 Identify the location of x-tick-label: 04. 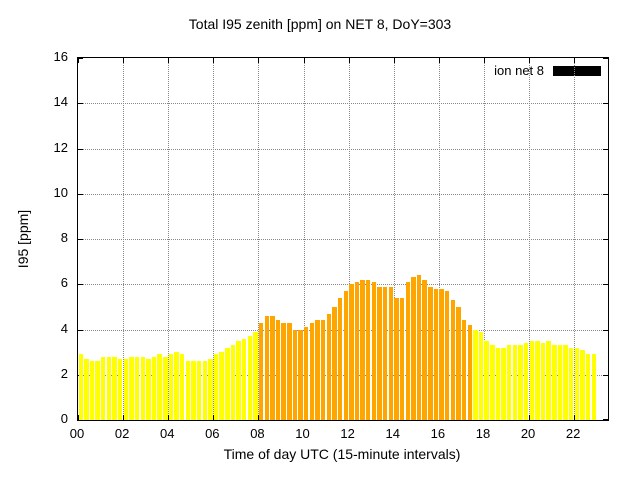
(167, 433).